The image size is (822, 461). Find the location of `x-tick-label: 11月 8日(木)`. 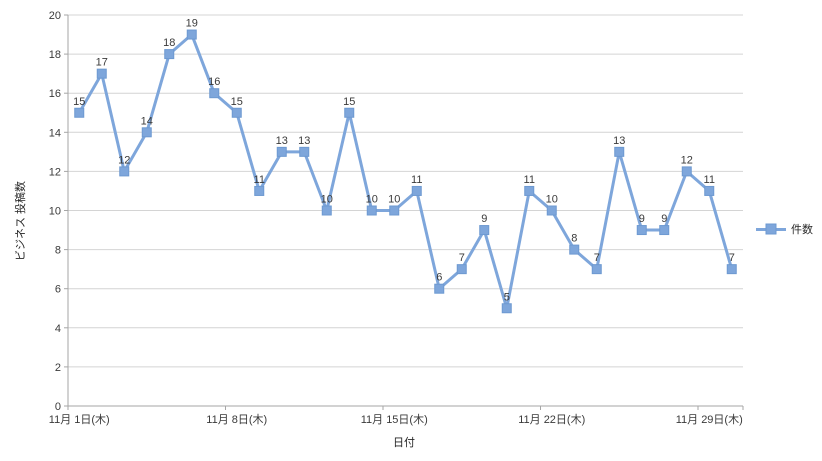

x-tick-label: 11月 8日(木) is located at coordinates (236, 419).